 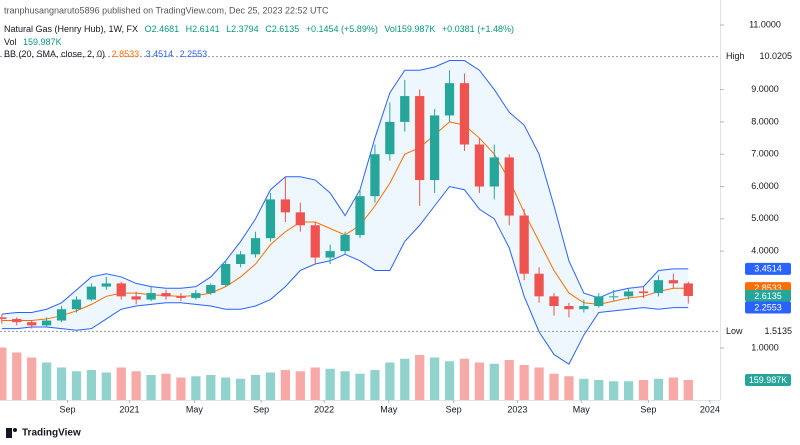 I want to click on extreme-value: 1.5135, so click(x=778, y=331).